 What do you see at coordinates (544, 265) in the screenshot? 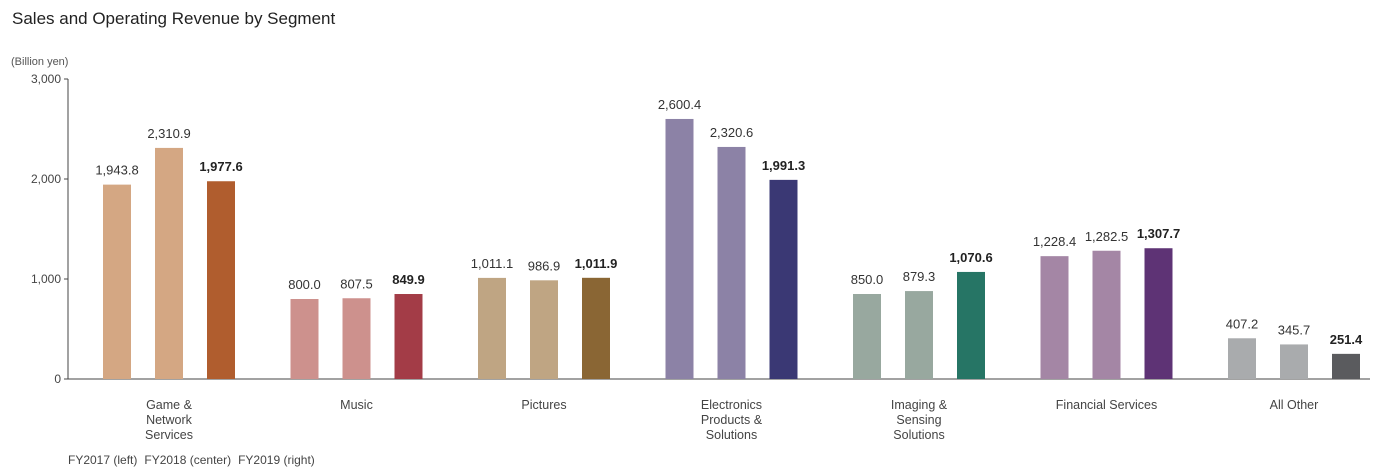
I see `bar-value-label: 986.9` at bounding box center [544, 265].